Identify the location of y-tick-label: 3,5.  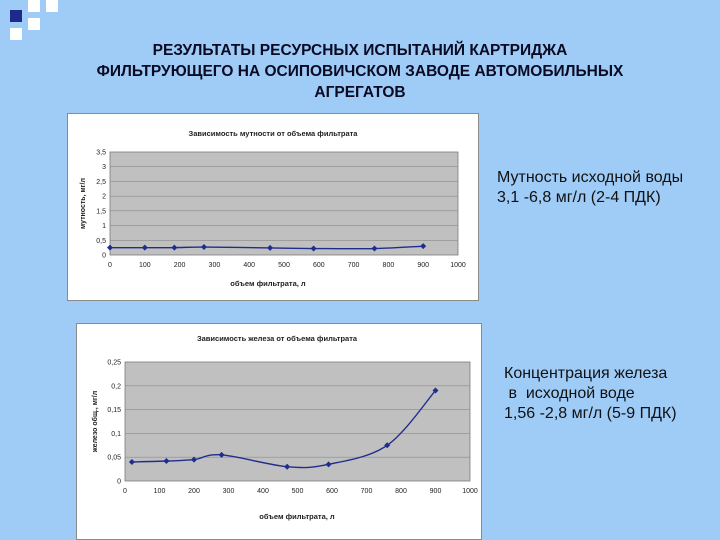
(101, 153).